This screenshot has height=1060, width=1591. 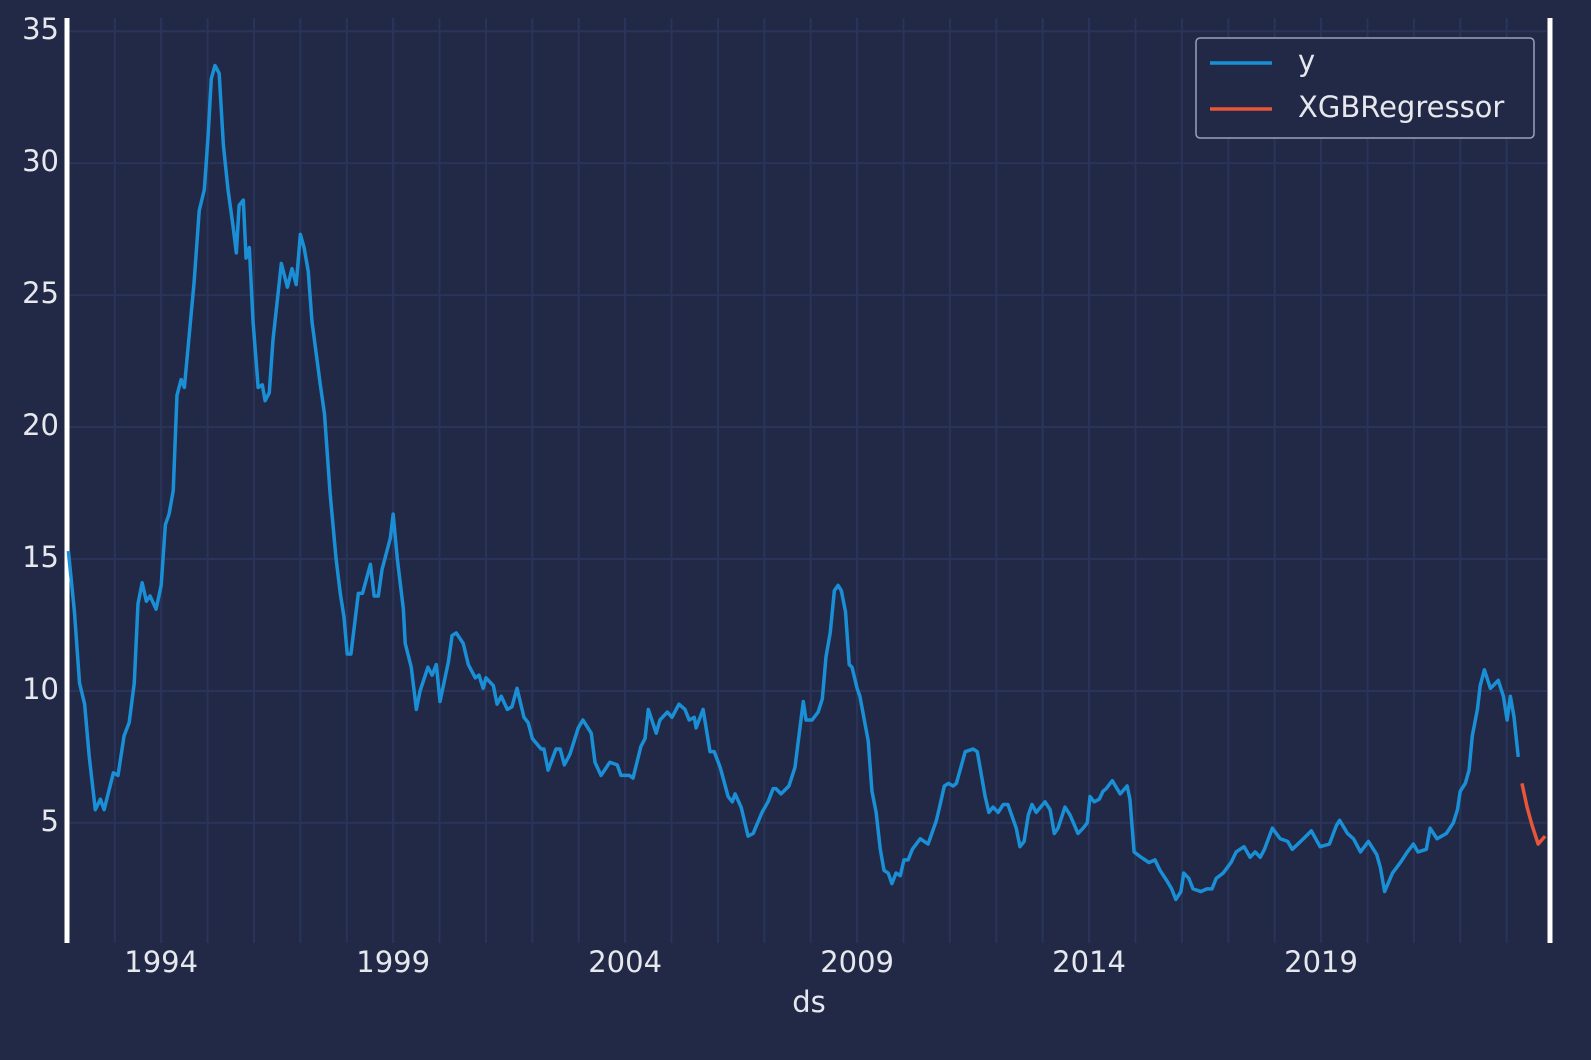 What do you see at coordinates (857, 962) in the screenshot?
I see `x-tick-label: 2009` at bounding box center [857, 962].